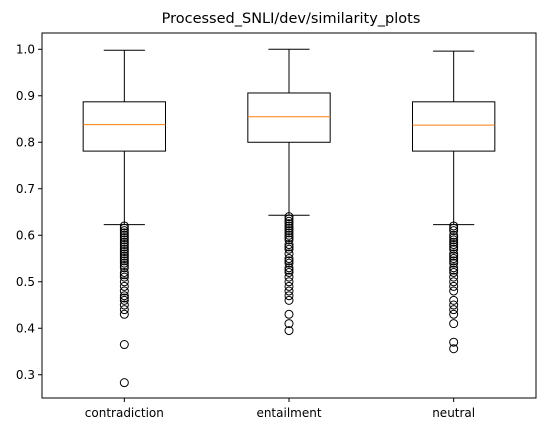  What do you see at coordinates (25, 282) in the screenshot?
I see `y-tick-label: 0.5` at bounding box center [25, 282].